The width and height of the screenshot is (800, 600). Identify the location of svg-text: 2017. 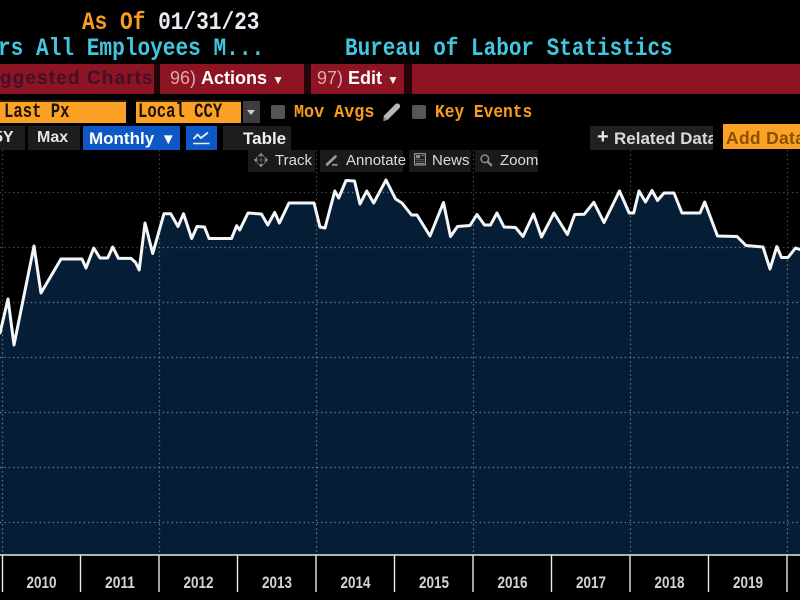
(591, 582).